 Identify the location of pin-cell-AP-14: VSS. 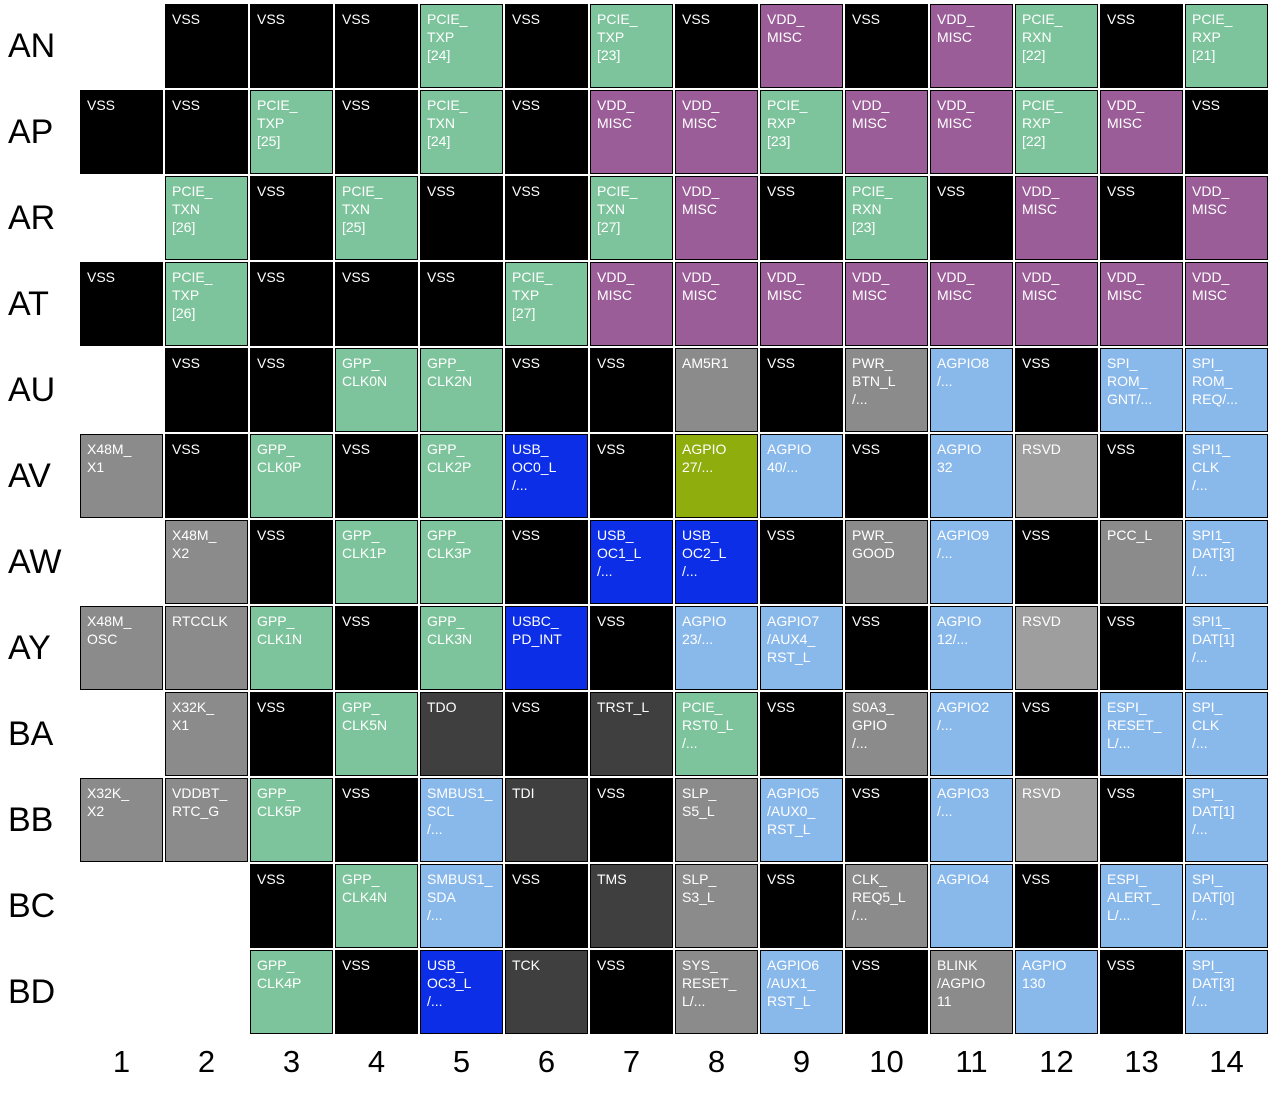
(1226, 132).